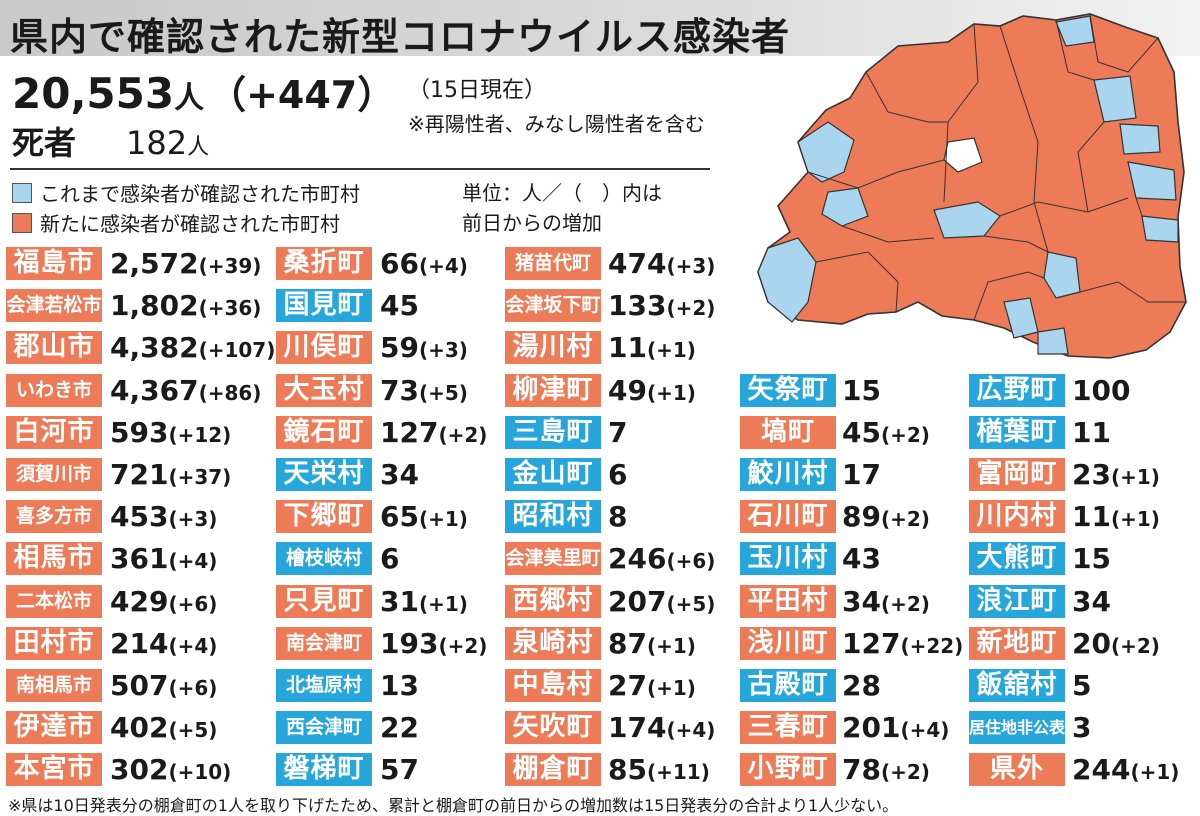  Describe the element at coordinates (871, 643) in the screenshot. I see `count-value: 127` at that location.